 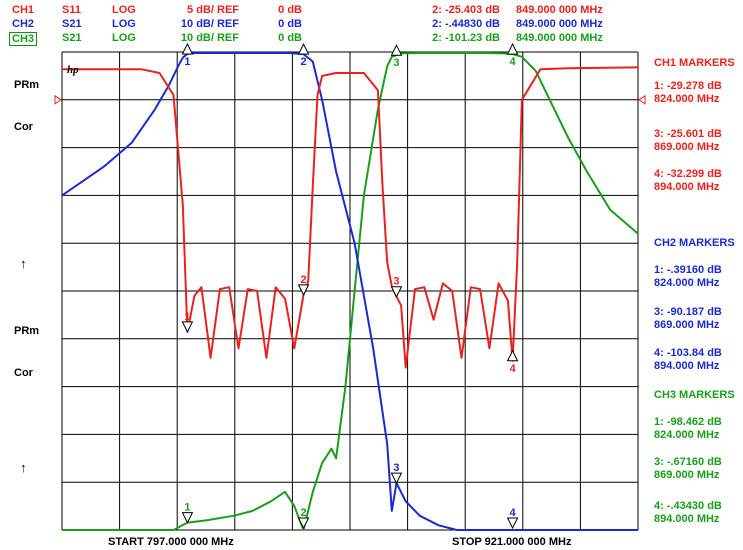 I want to click on ch1-markers-title-text: CH1 MARKERS, so click(x=694, y=63).